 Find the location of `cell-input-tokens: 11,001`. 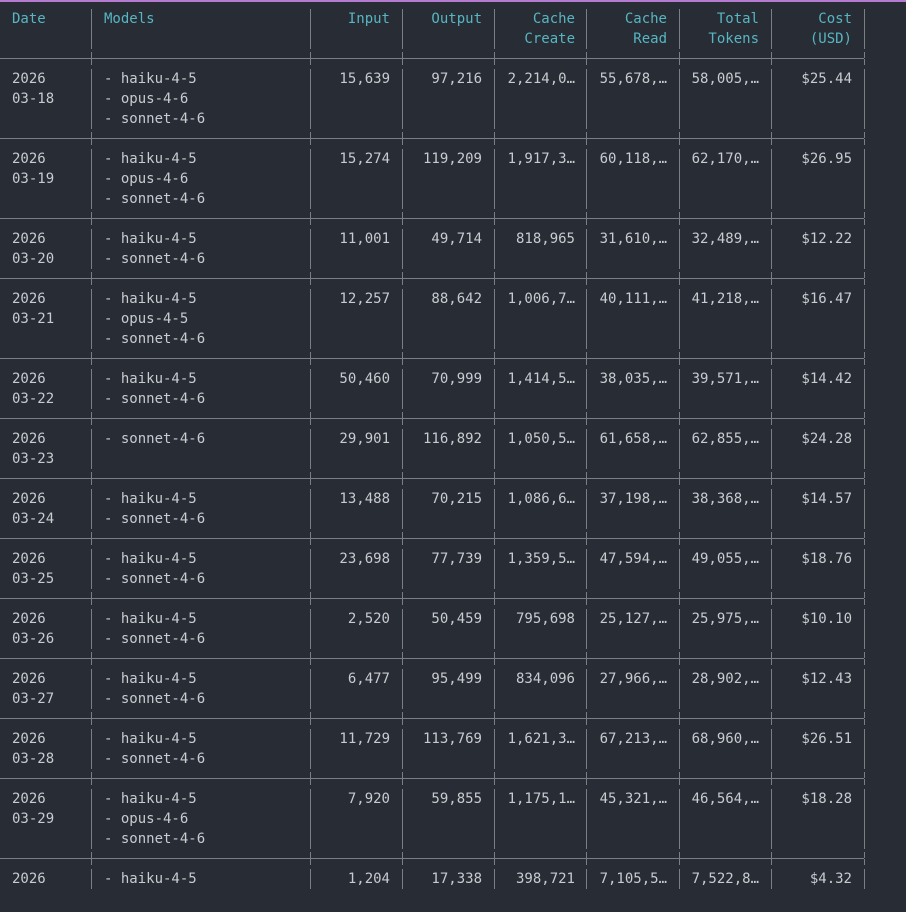

cell-input-tokens: 11,001 is located at coordinates (364, 239).